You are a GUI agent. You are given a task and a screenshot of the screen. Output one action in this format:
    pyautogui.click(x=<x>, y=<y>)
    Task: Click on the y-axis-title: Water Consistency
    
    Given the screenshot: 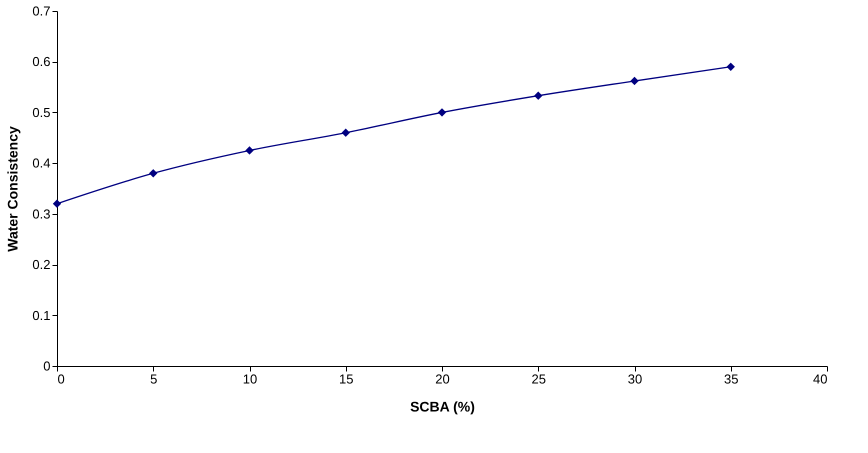 What is the action you would take?
    pyautogui.click(x=12, y=189)
    